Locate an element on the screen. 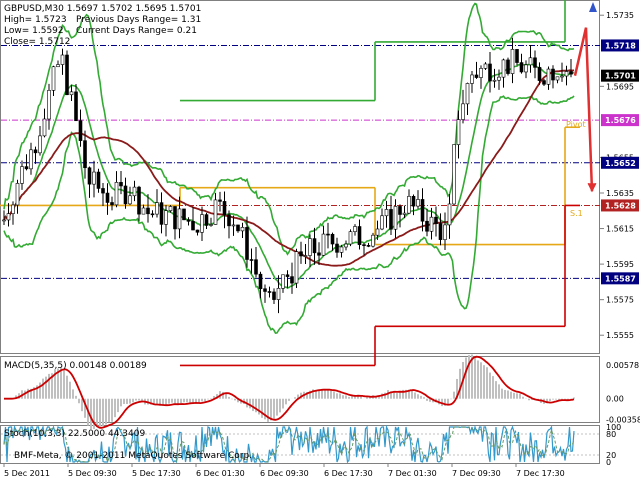 This screenshot has width=640, height=484. s1-label: S.1 is located at coordinates (576, 213).